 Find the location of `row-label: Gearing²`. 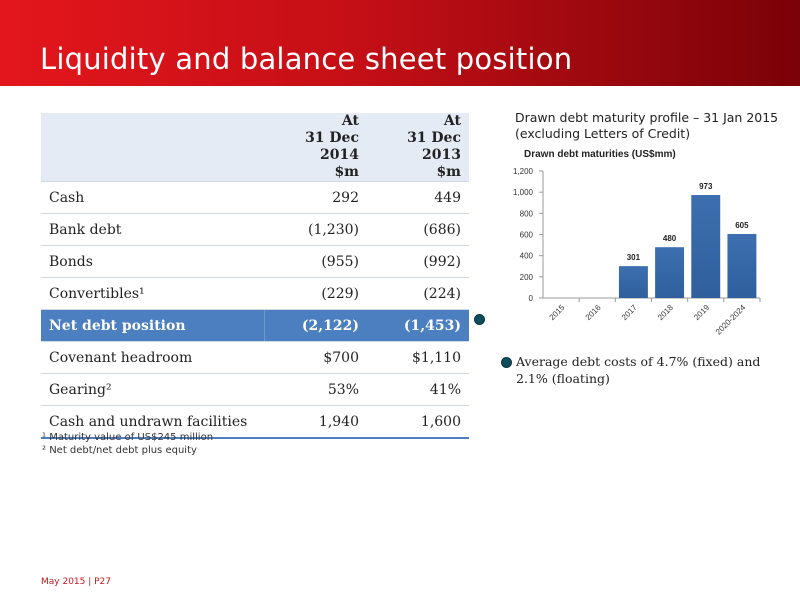

row-label: Gearing² is located at coordinates (153, 389).